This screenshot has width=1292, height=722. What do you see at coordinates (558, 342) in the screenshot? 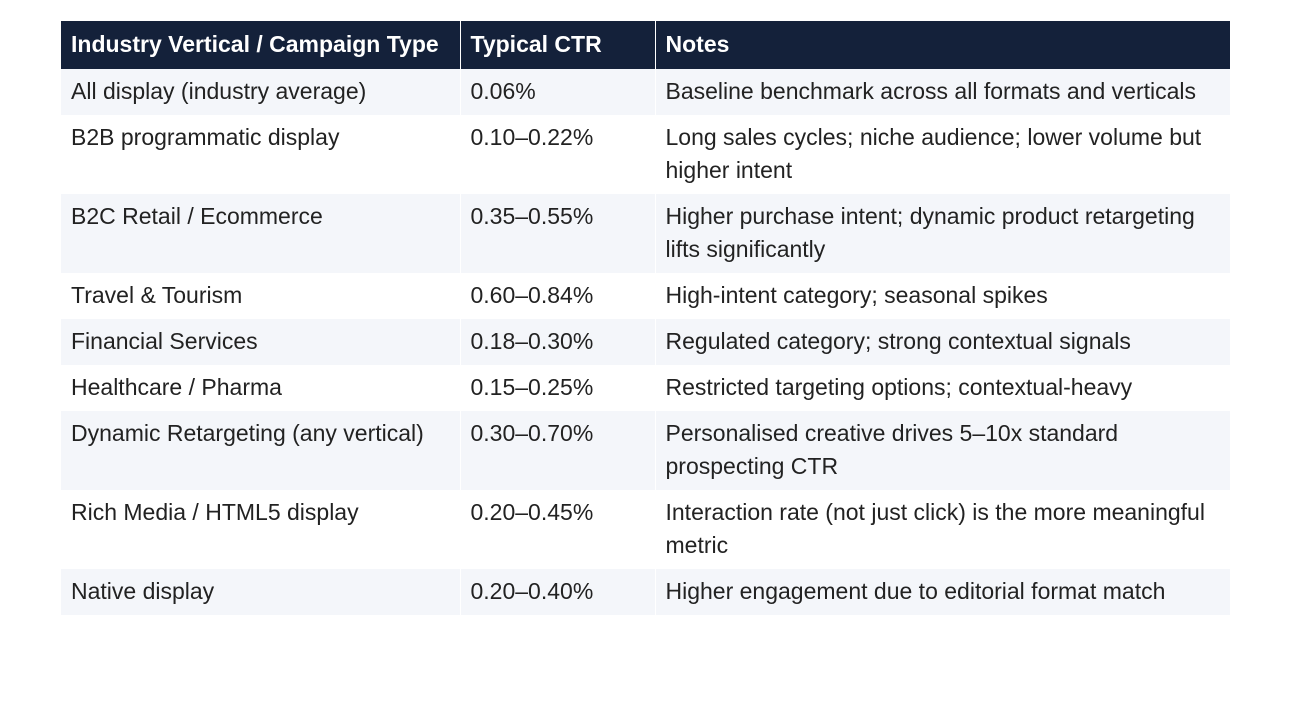
I see `cell-ctr: 0.18–0.30%` at bounding box center [558, 342].